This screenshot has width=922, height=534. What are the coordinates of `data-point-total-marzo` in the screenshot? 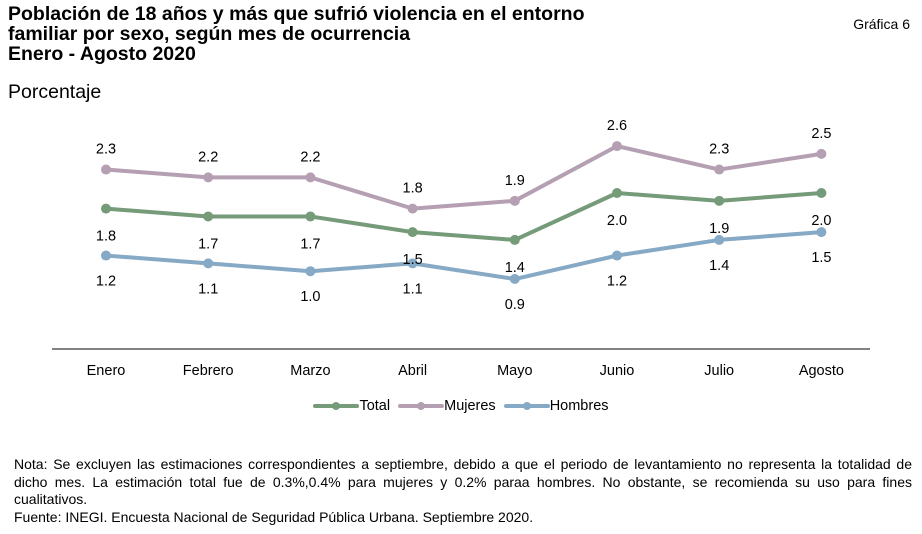 It's located at (310, 216).